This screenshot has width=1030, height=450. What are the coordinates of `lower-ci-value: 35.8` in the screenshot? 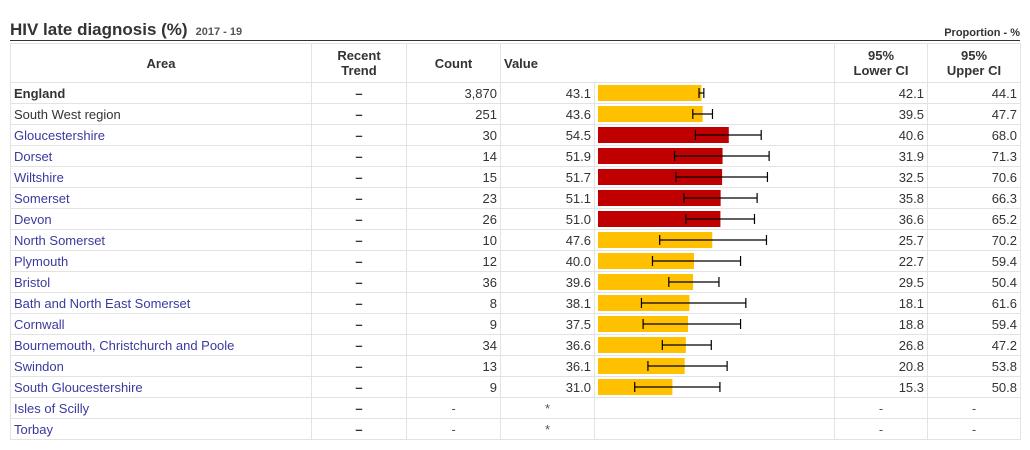 It's located at (881, 198).